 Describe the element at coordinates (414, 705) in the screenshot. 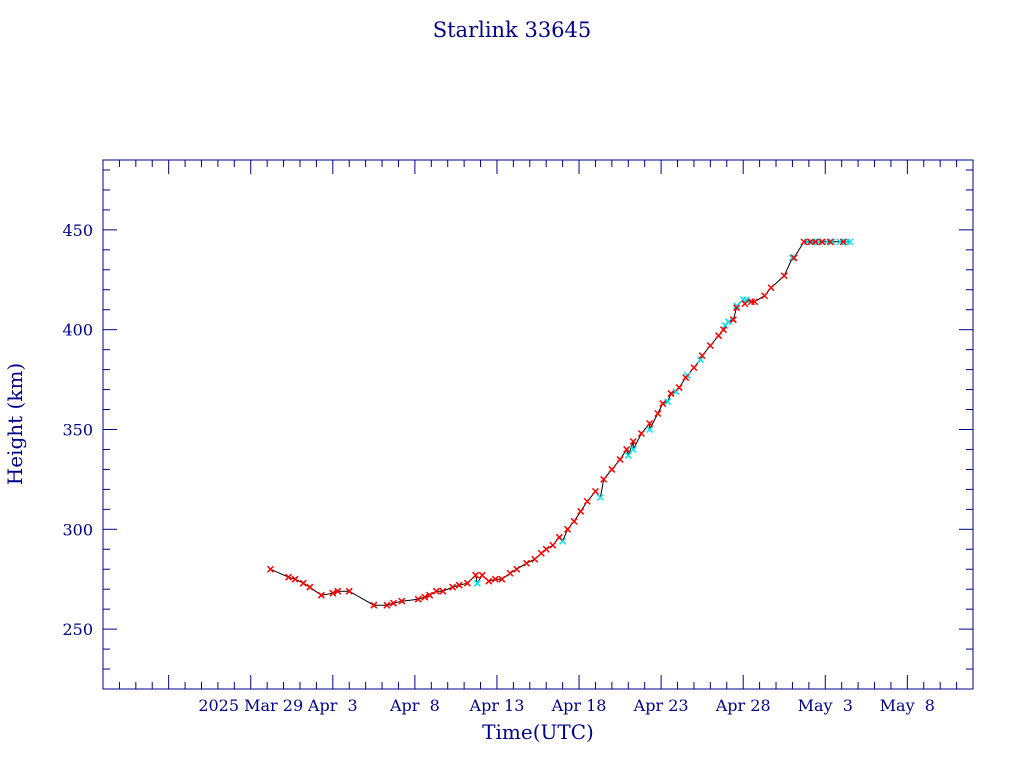

I see `x-tick-label: Apr 8` at that location.